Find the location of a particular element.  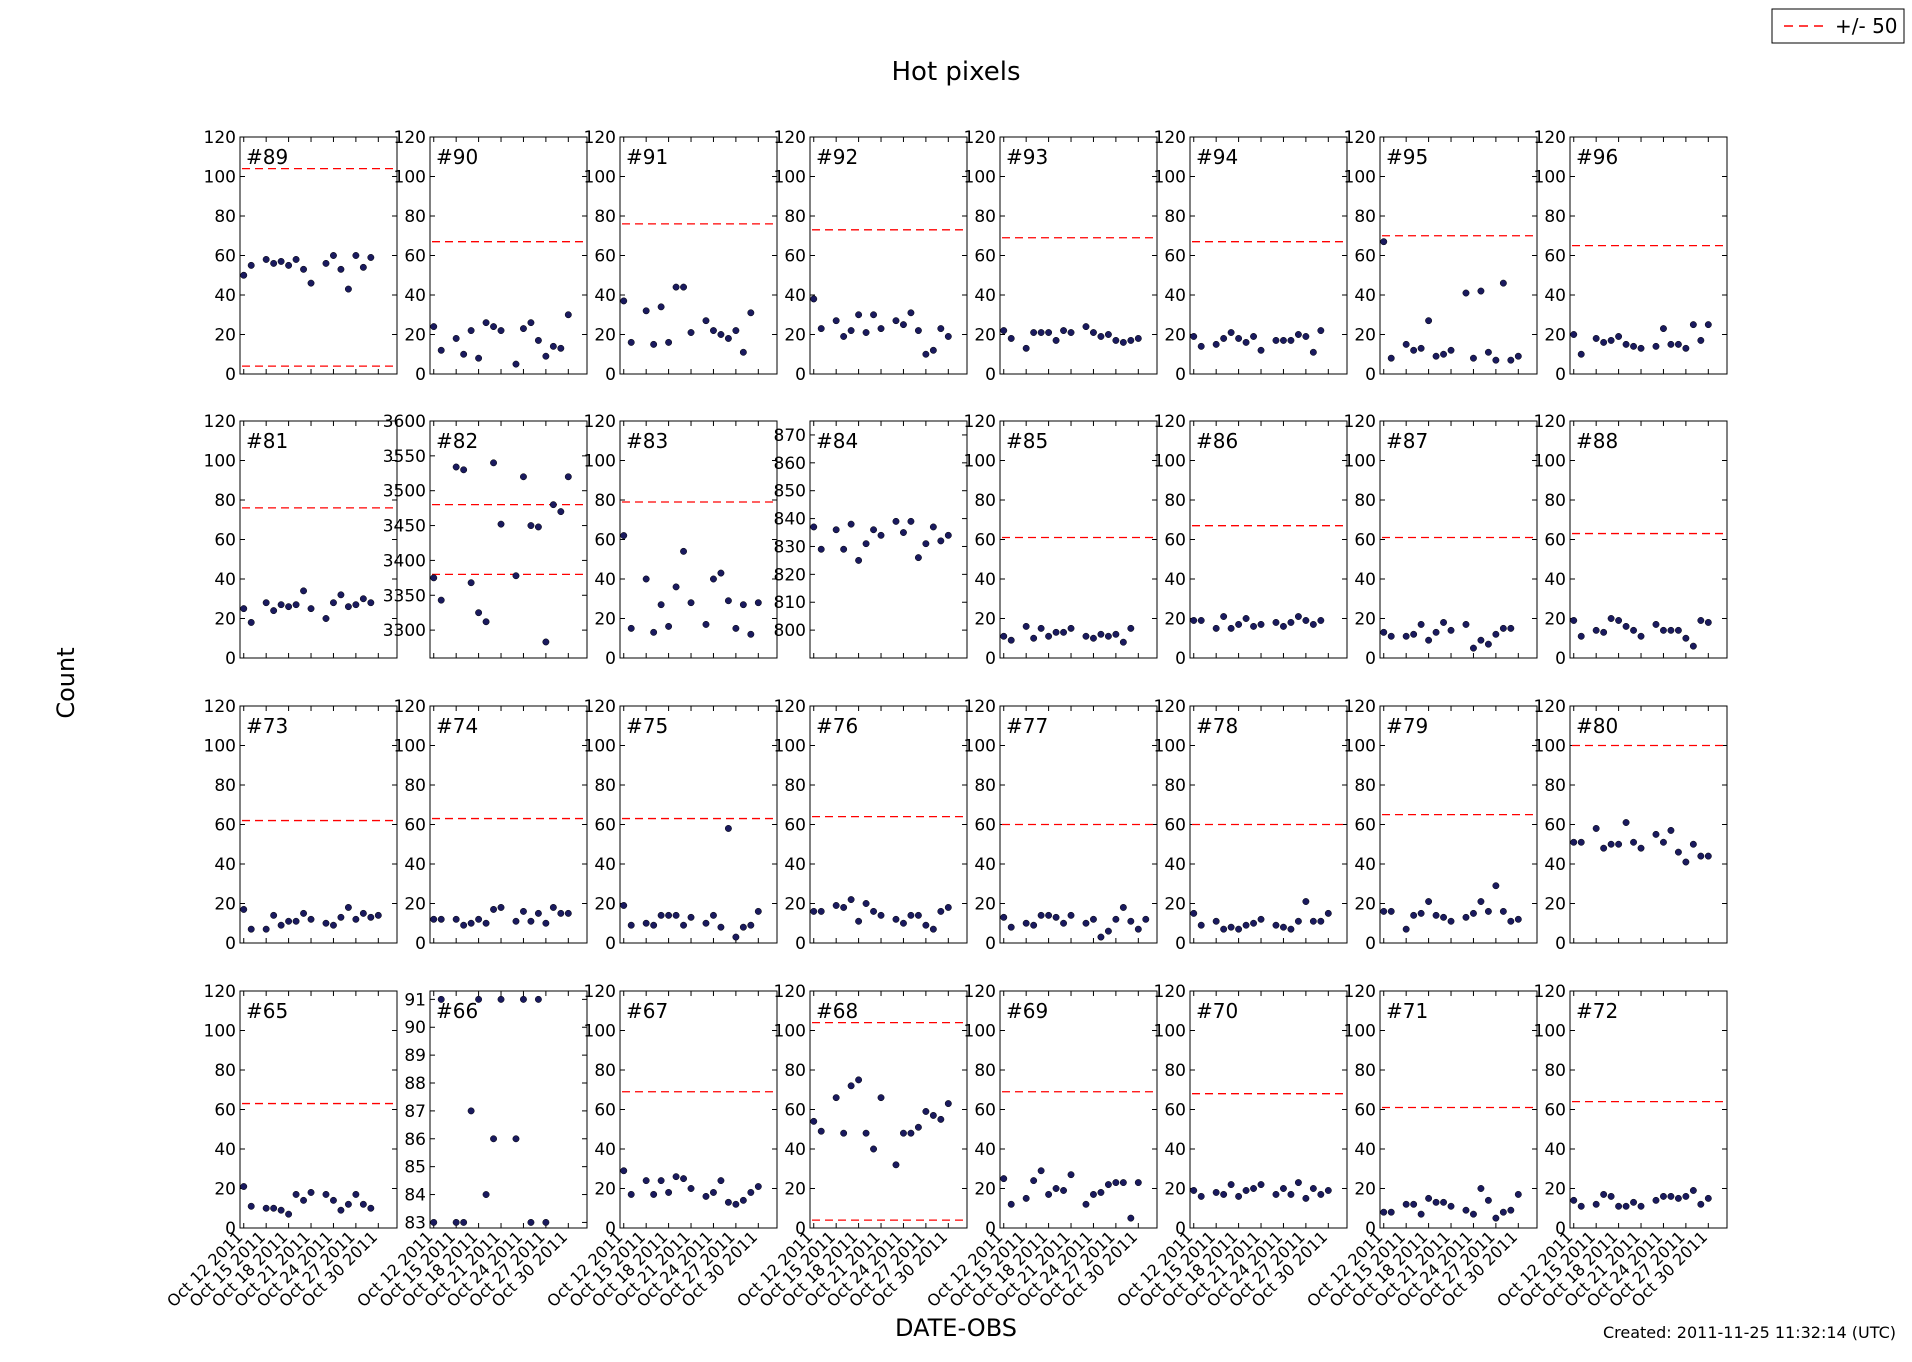

panel-label: #78 is located at coordinates (1217, 726).